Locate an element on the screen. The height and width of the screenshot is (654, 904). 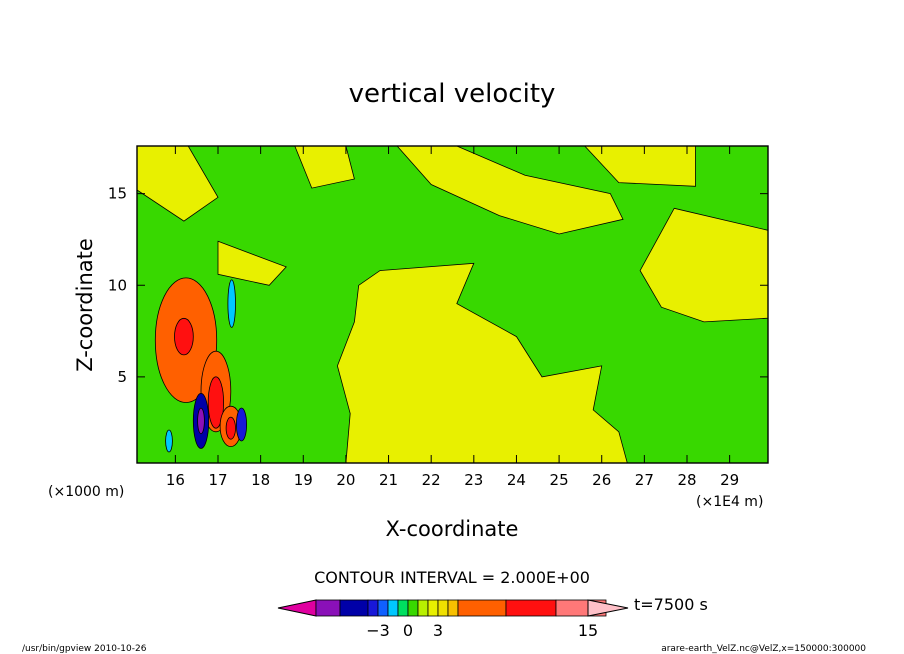
x-tick-label: 20 is located at coordinates (345, 480).